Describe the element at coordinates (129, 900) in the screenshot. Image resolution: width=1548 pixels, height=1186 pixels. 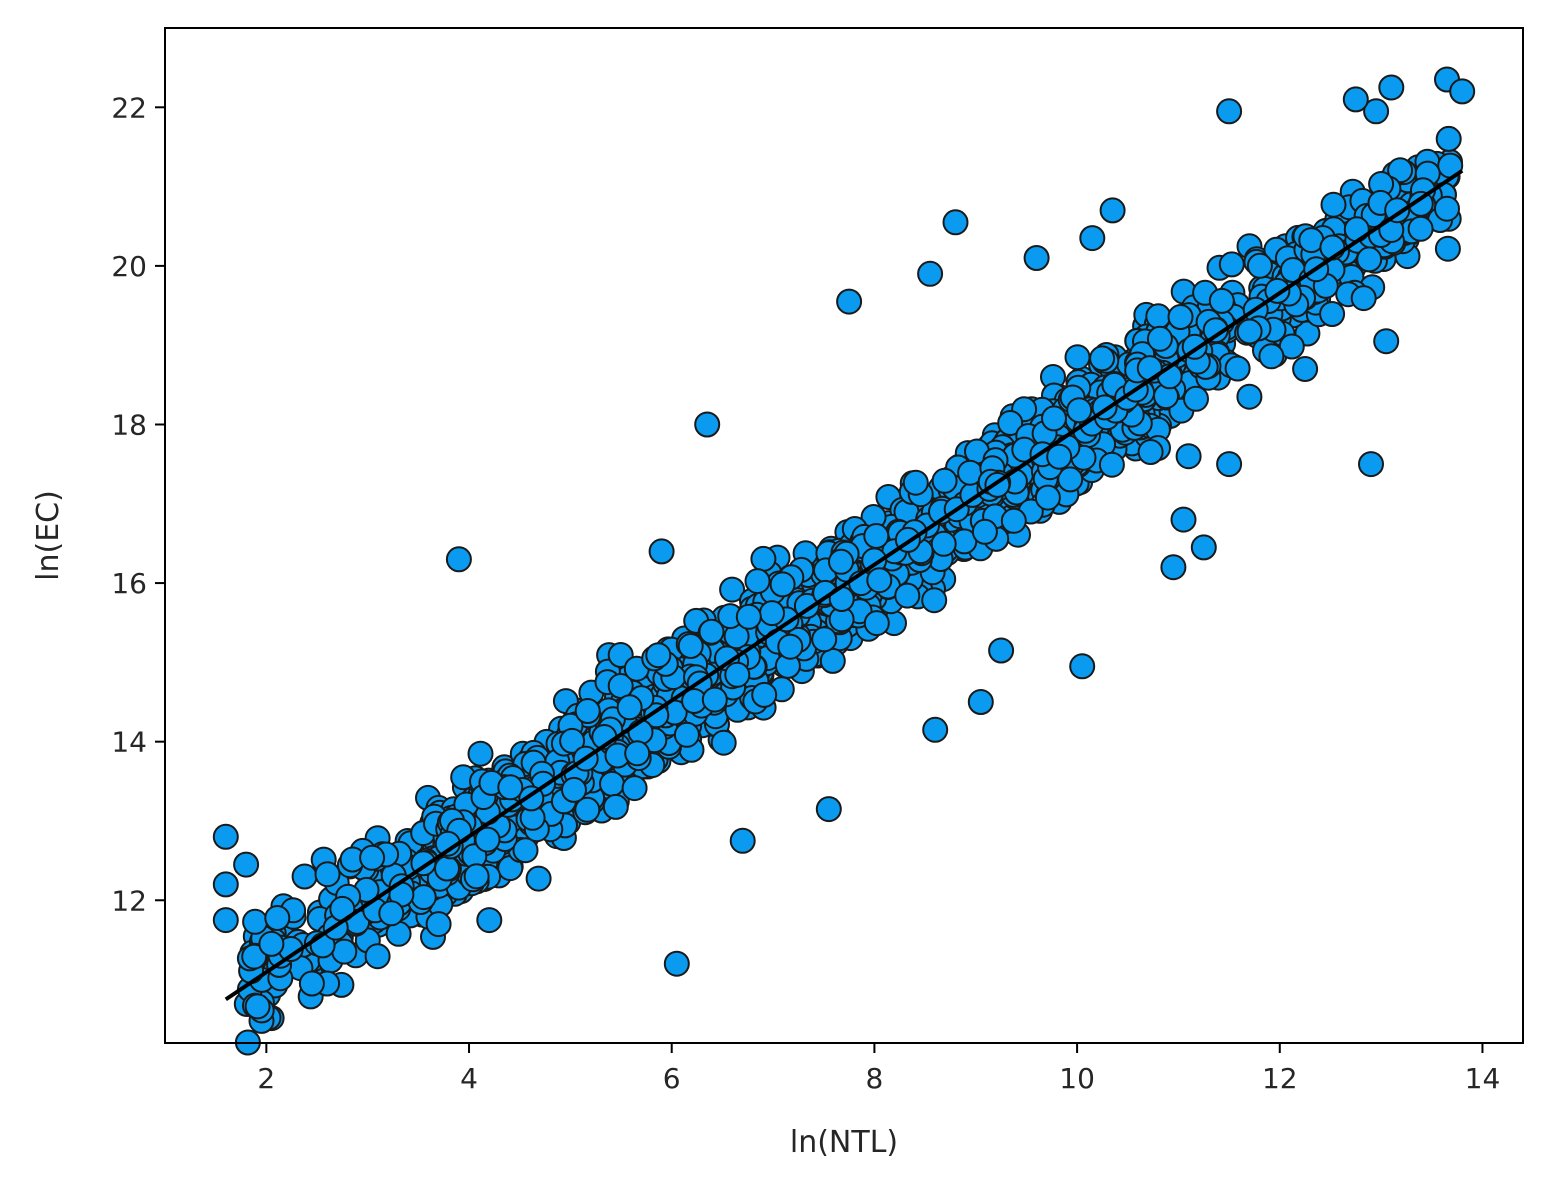
I see `y-tick-label: 12` at that location.